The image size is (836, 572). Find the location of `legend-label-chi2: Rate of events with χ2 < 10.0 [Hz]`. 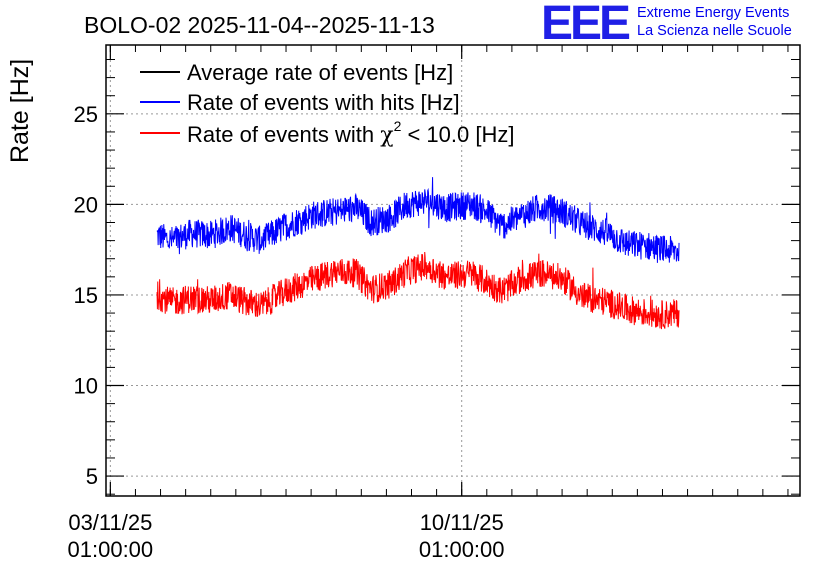

legend-label-chi2: Rate of events with χ2 < 10.0 [Hz] is located at coordinates (350, 133).